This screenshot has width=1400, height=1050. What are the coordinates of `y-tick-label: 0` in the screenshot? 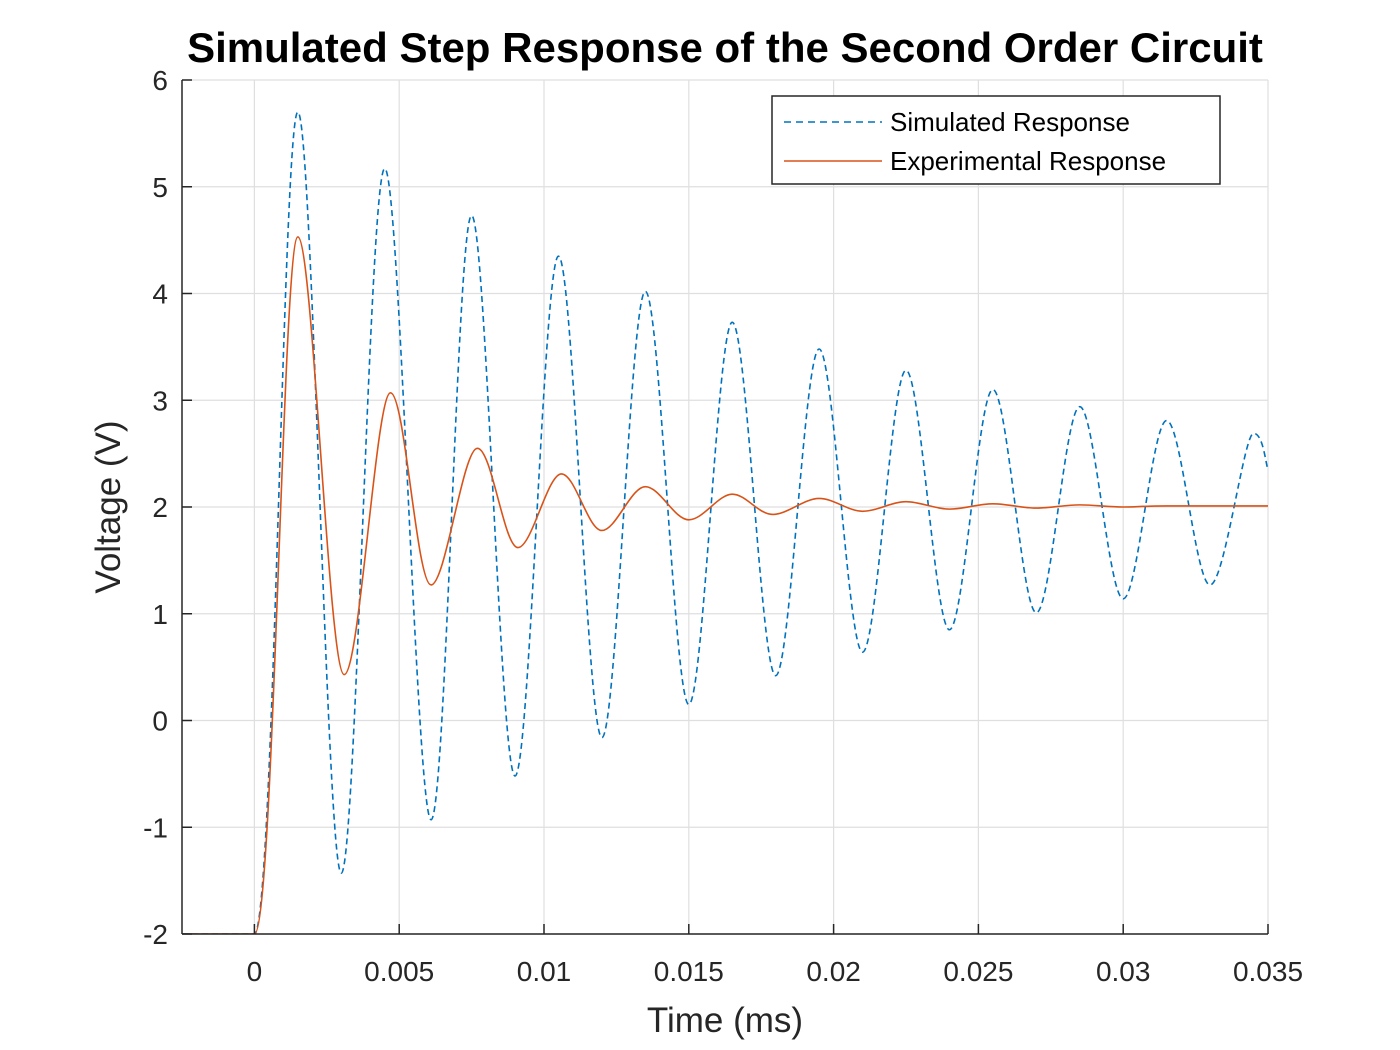 It's located at (160, 721).